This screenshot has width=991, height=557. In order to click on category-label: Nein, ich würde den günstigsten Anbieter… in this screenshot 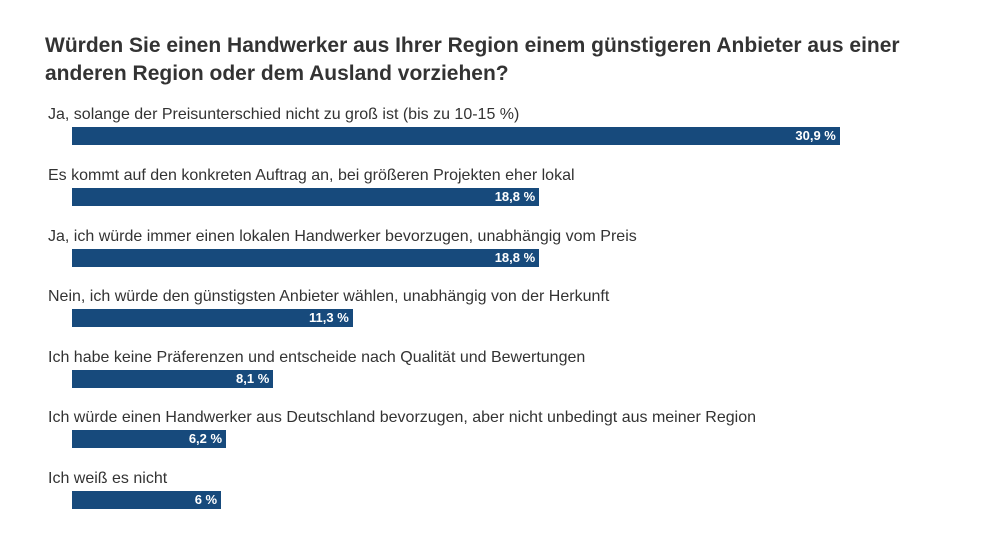, I will do `click(329, 296)`.